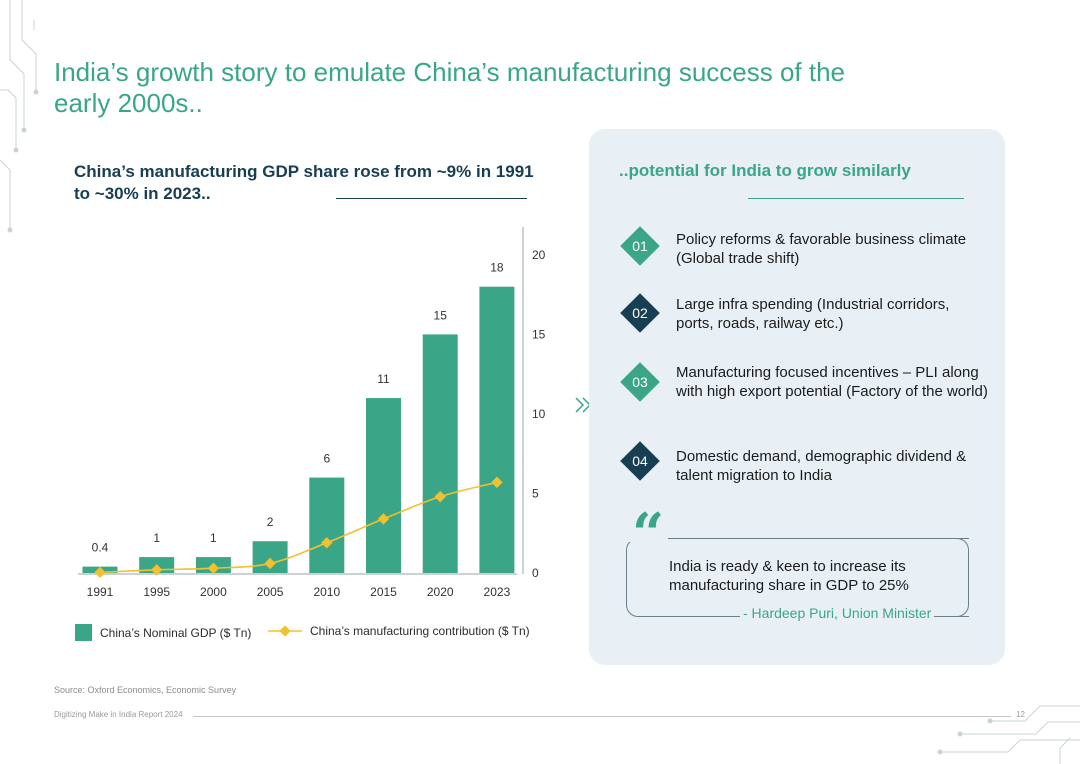 This screenshot has height=764, width=1080. What do you see at coordinates (176, 632) in the screenshot?
I see `legend-label-gdp: China’s Nominal GDP ($ Tn)` at bounding box center [176, 632].